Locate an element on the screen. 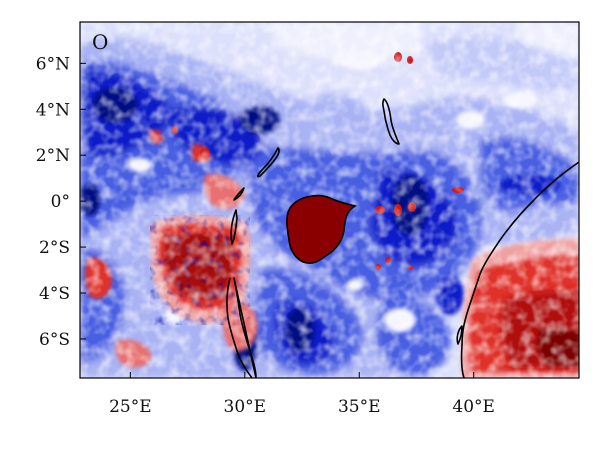 This screenshot has width=600, height=449. x-tick-label: 40°E is located at coordinates (473, 407).